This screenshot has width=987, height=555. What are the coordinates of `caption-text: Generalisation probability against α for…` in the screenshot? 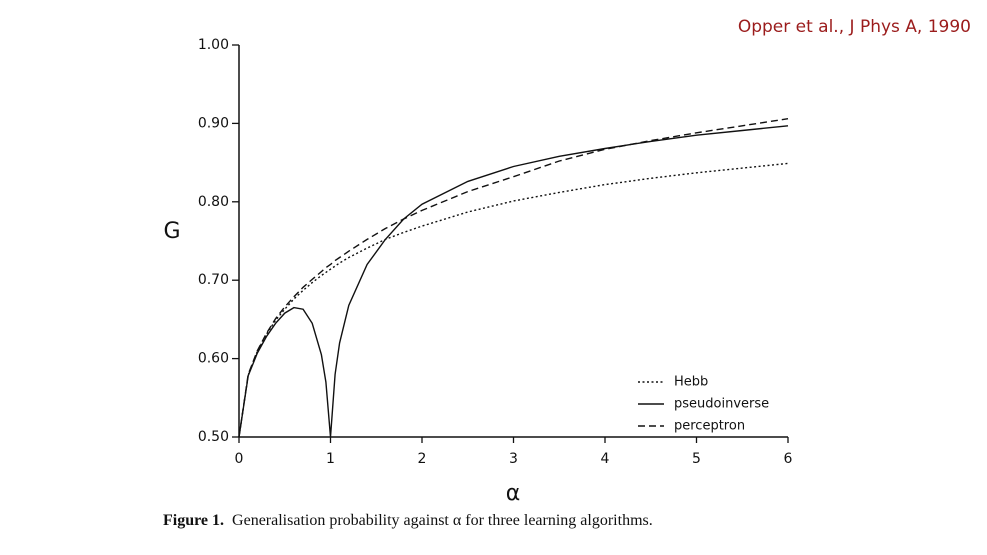 It's located at (442, 520).